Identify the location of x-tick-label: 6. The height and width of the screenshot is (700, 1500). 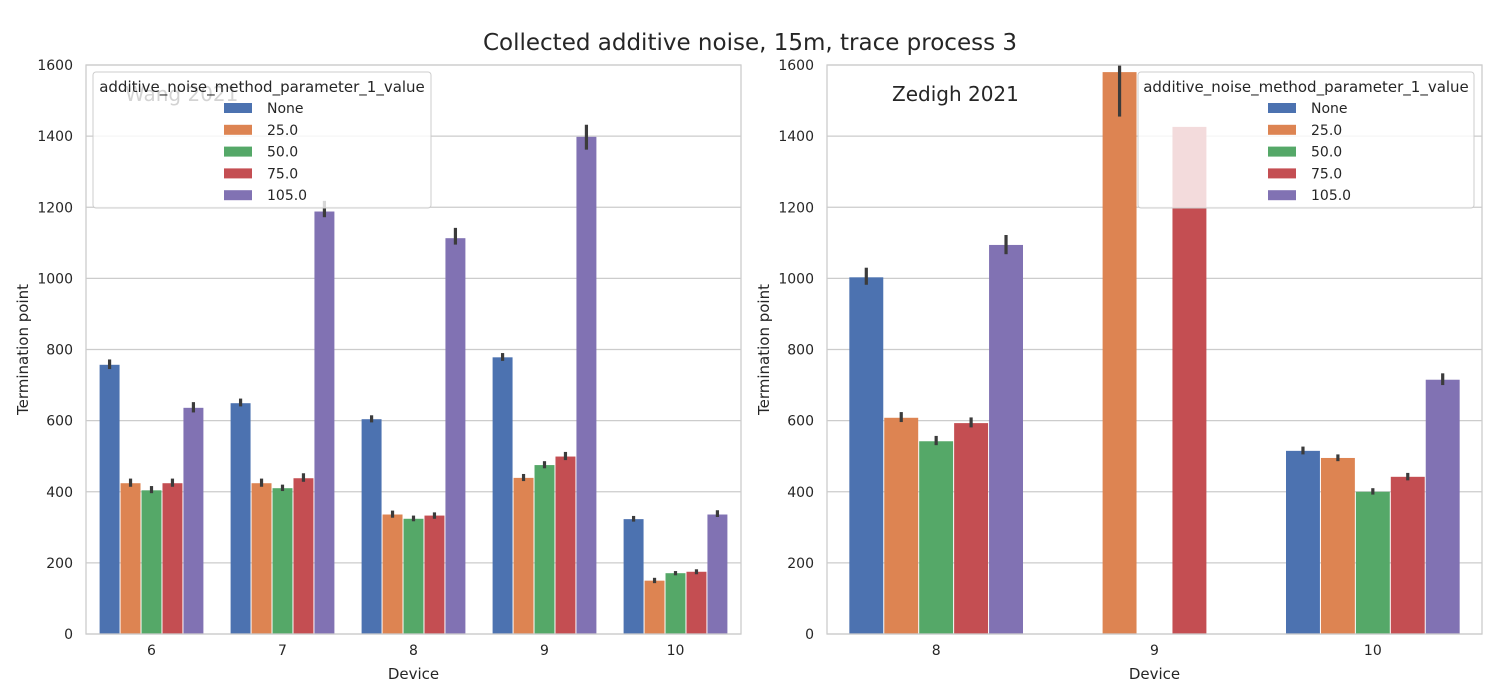
(151, 651).